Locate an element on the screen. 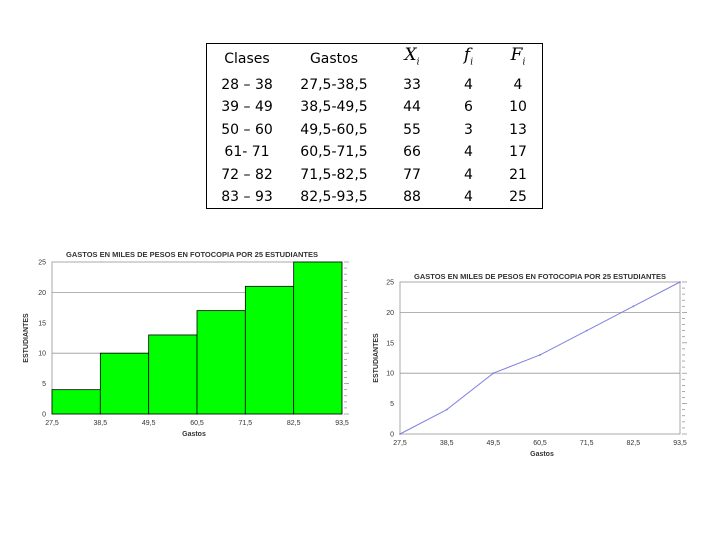 The image size is (720, 540). cell-clase: 83 – 93 is located at coordinates (247, 197).